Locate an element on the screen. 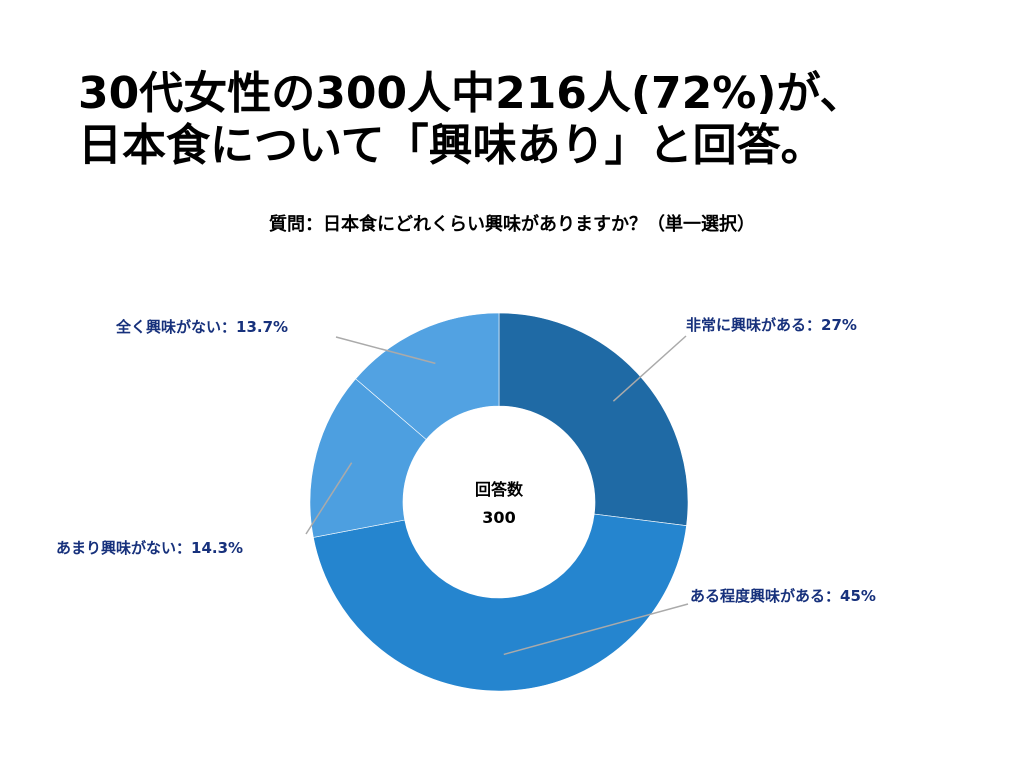 This screenshot has height=768, width=1024. slice-label: 全く興味がない：13.7% is located at coordinates (201, 327).